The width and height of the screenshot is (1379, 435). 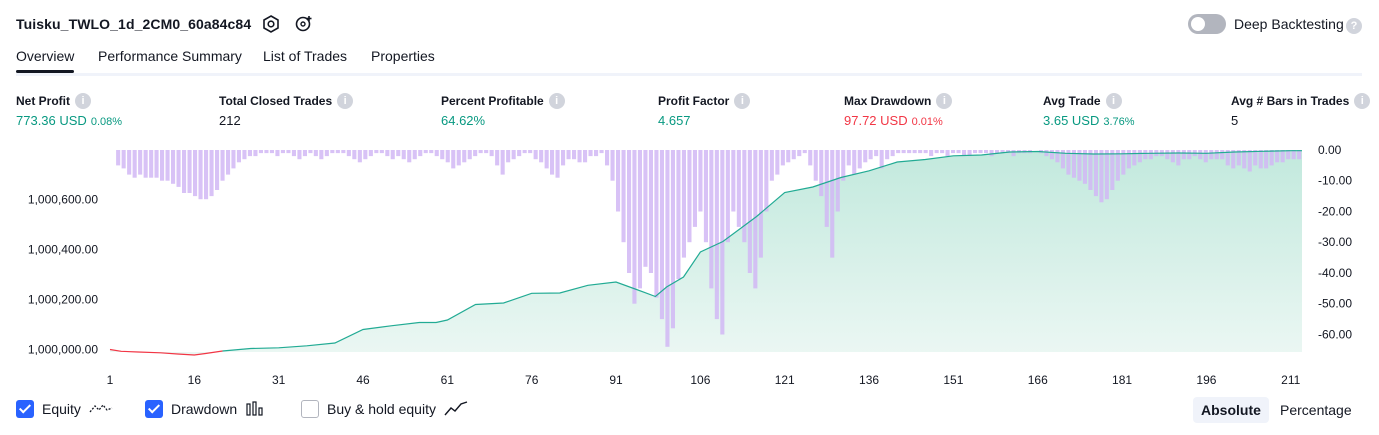 I want to click on bar-chart-icon, so click(x=256, y=409).